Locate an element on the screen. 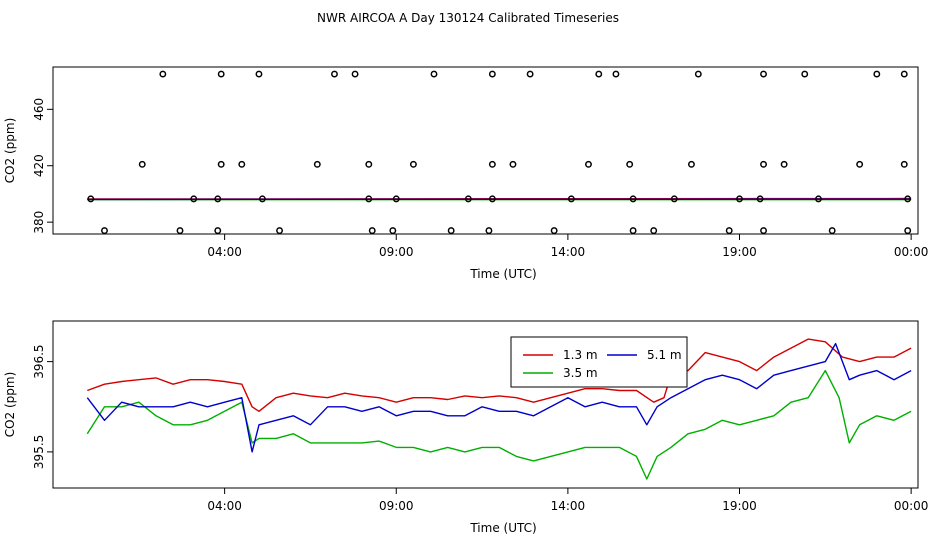 This screenshot has width=936, height=540. legend-label: 5.1 m is located at coordinates (664, 355).